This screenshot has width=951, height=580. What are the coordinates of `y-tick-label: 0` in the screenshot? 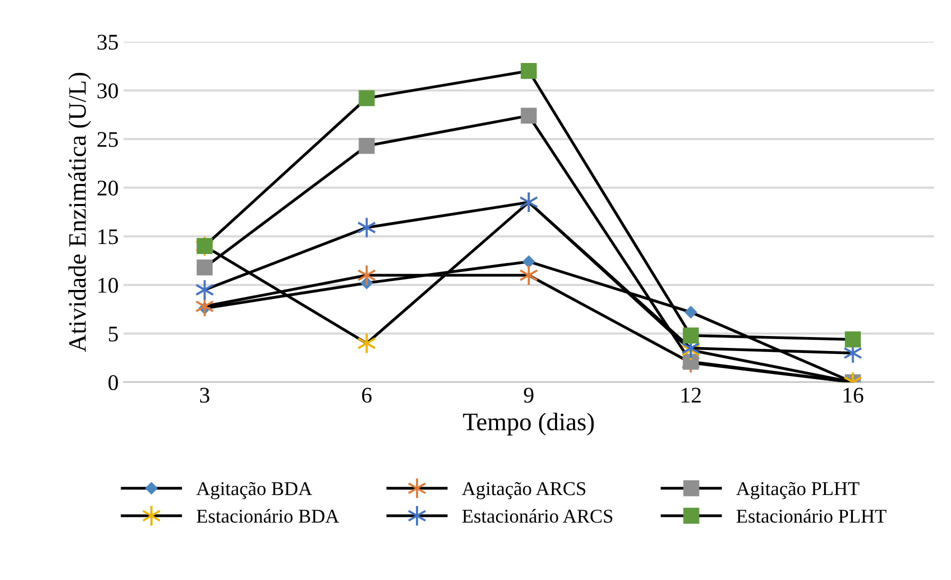 It's located at (113, 382).